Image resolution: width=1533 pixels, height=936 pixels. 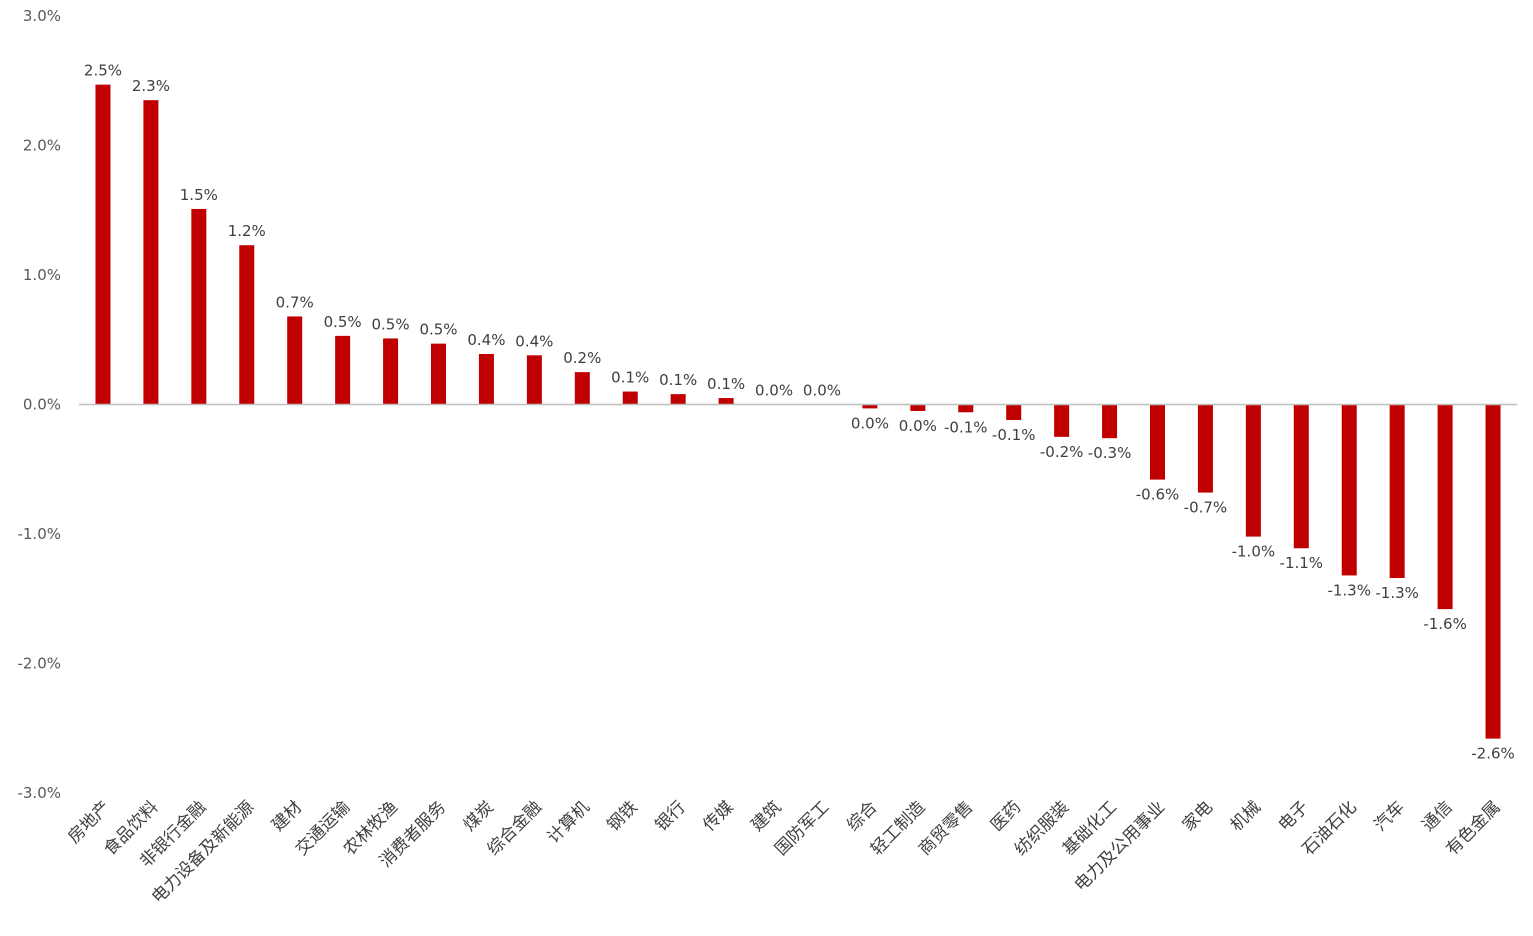 I want to click on data-label: 0.7%, so click(x=295, y=302).